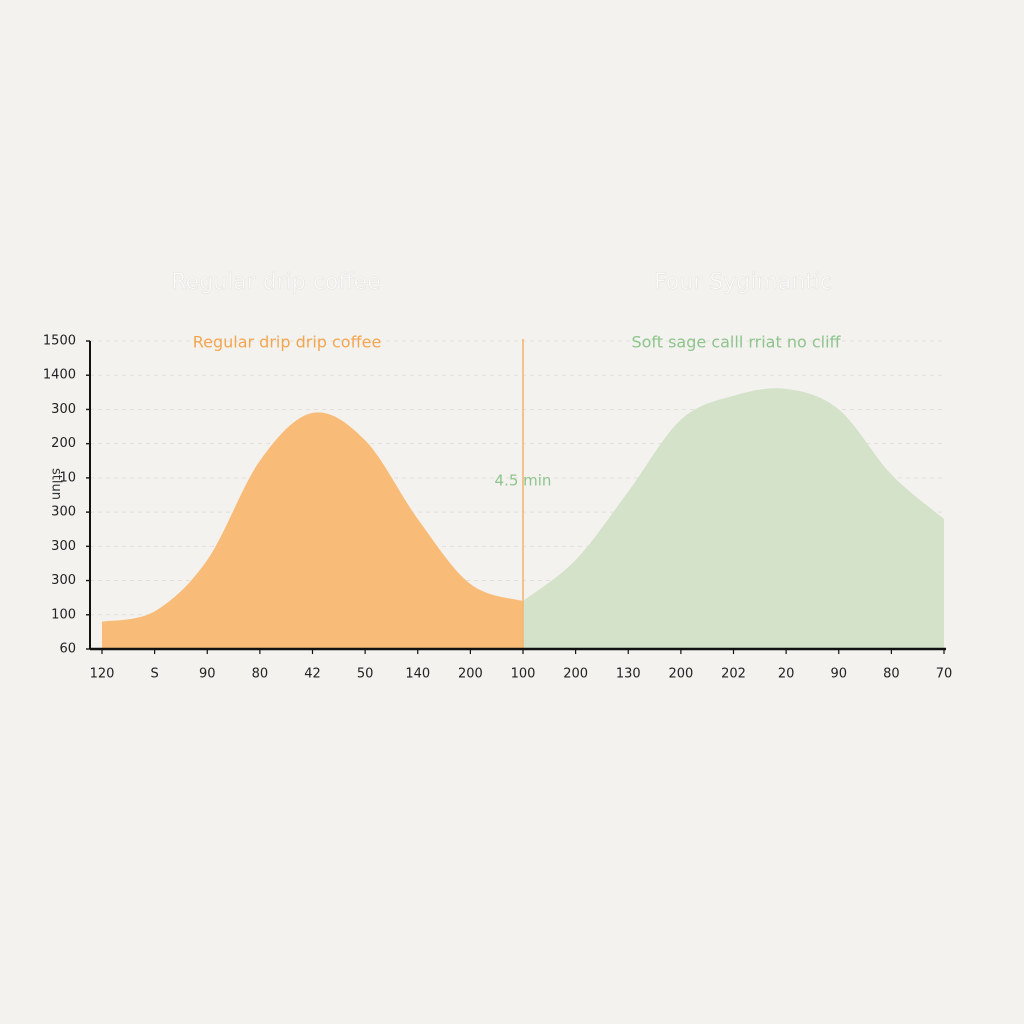 This screenshot has width=1024, height=1024. What do you see at coordinates (786, 674) in the screenshot?
I see `x-tick-label: 20` at bounding box center [786, 674].